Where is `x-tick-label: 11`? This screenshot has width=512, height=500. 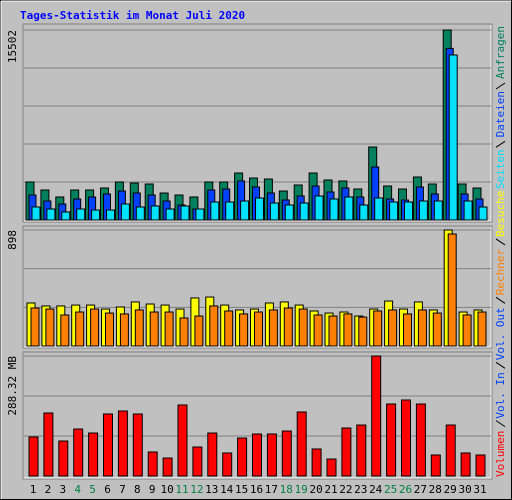
x-tick-label: 11 is located at coordinates (181, 489).